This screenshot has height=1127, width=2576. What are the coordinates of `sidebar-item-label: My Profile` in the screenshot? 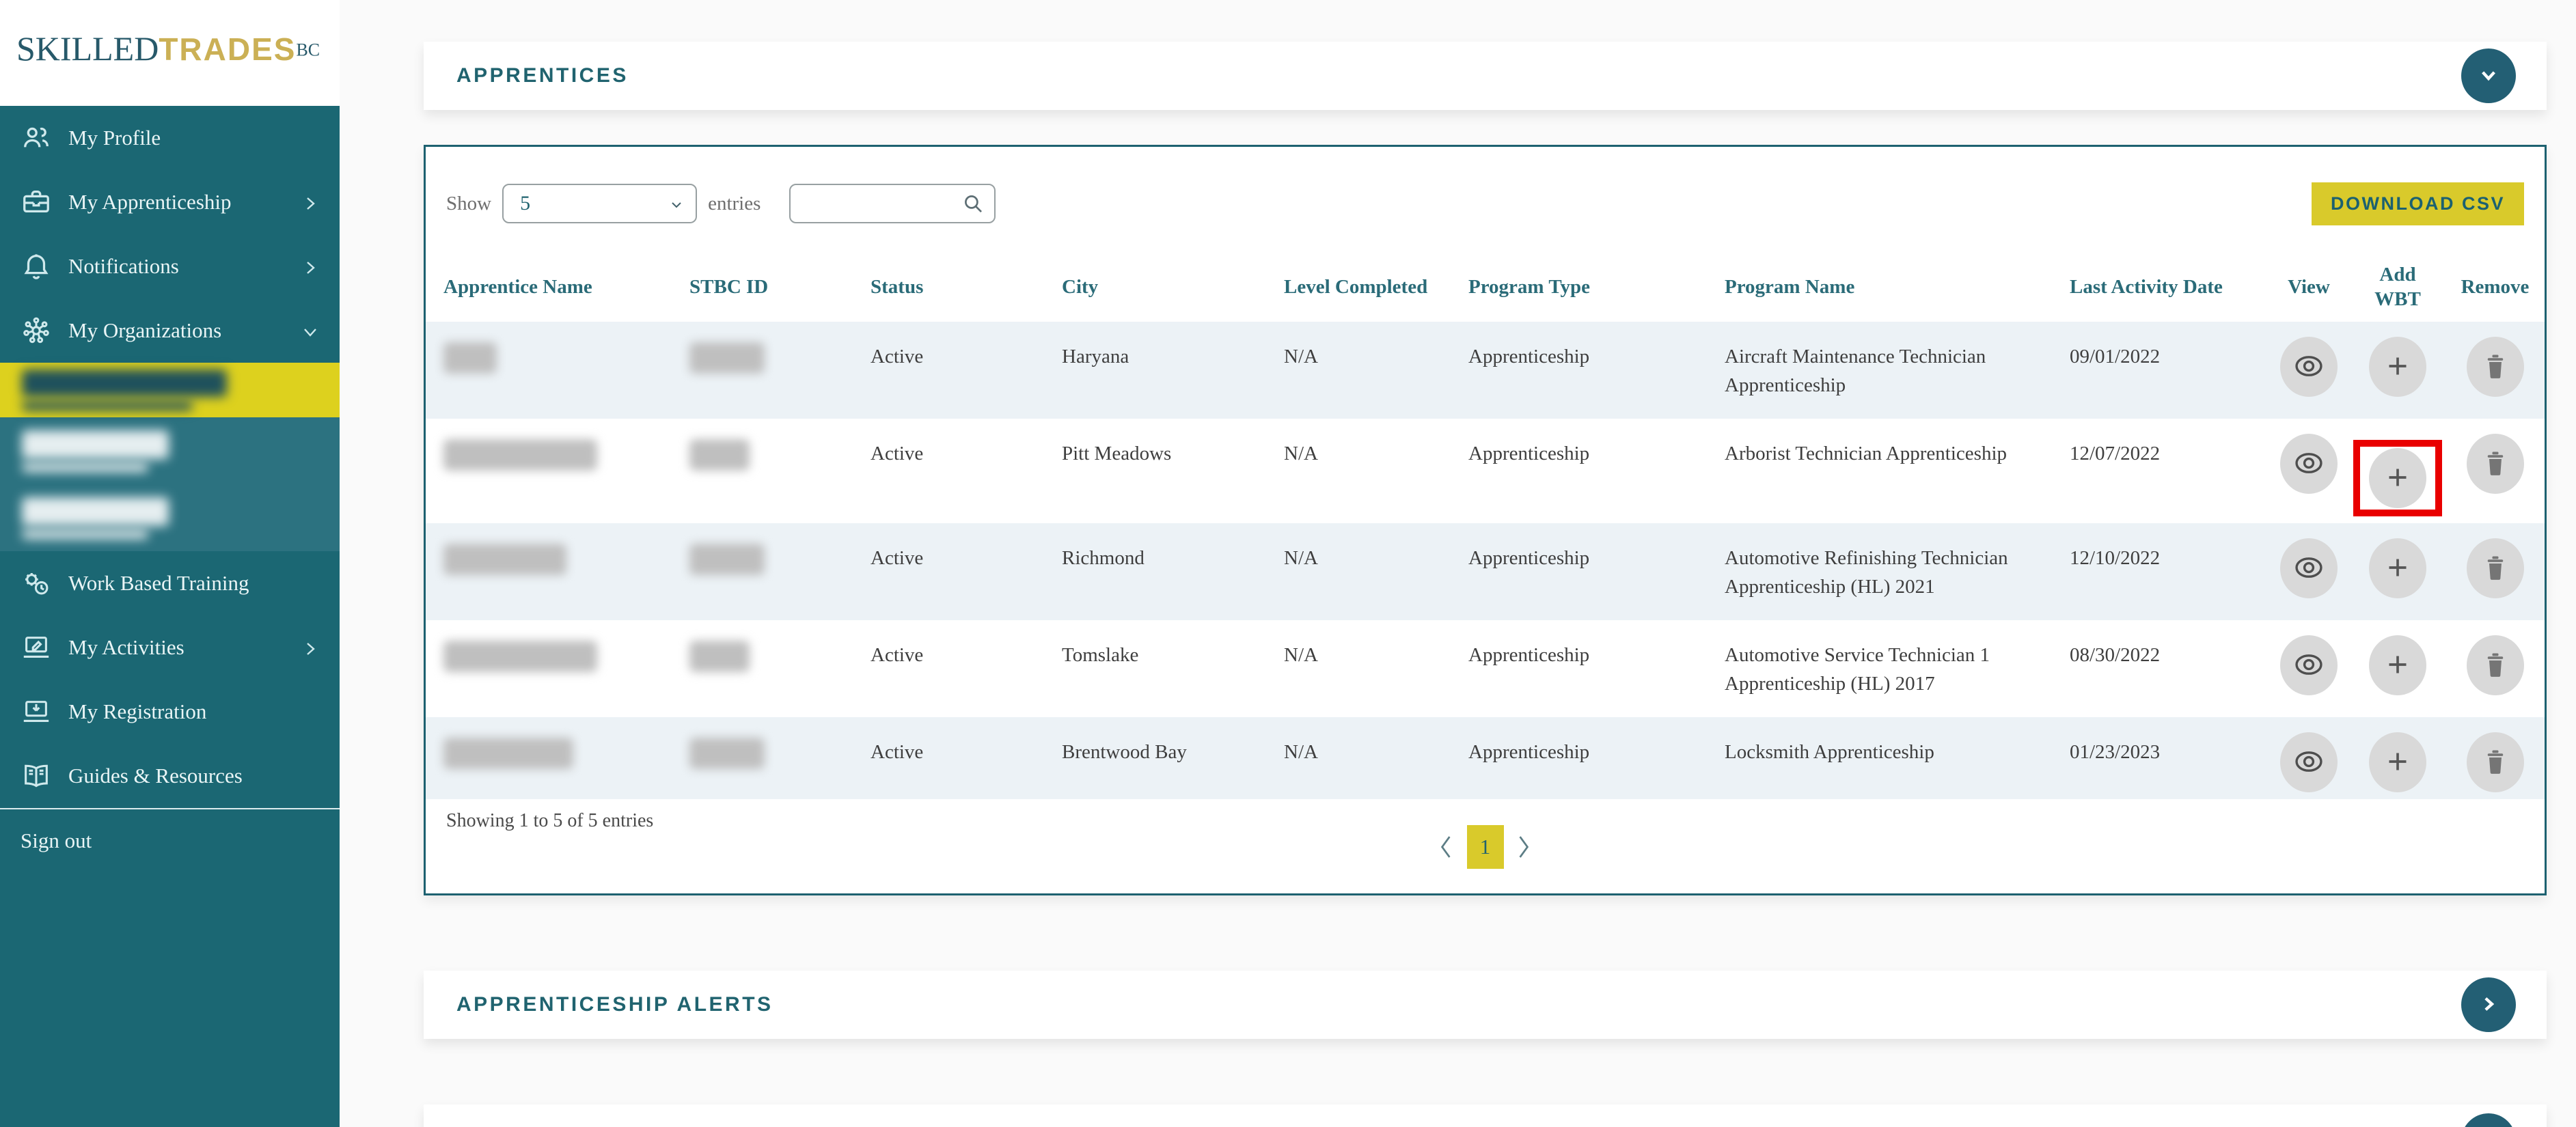 It's located at (114, 138).